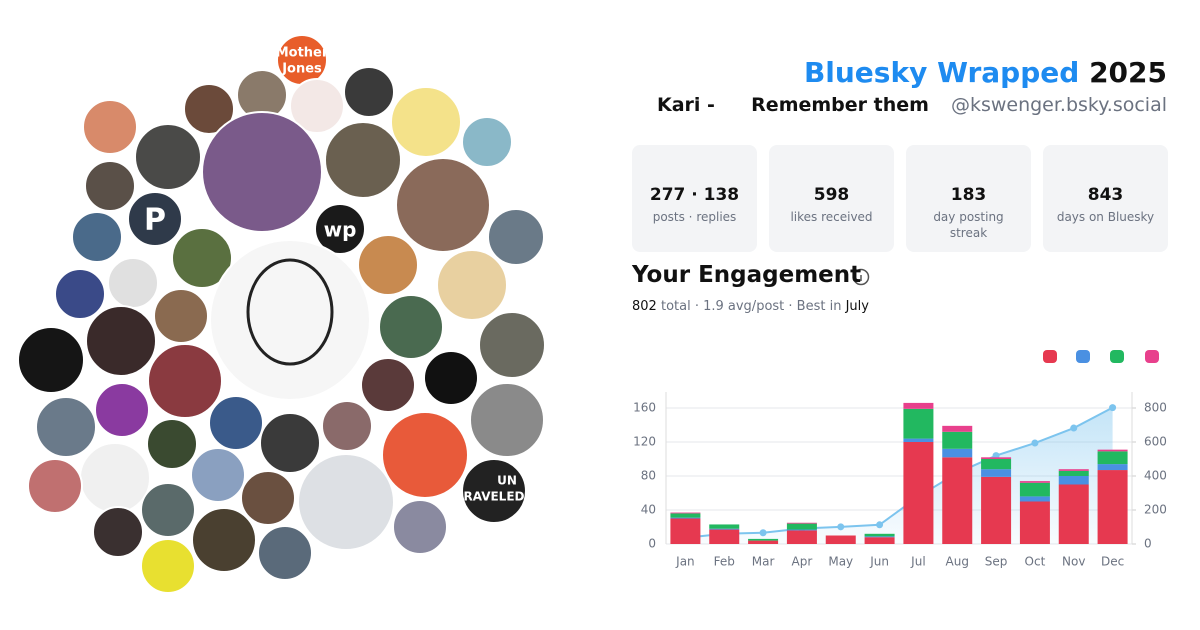  What do you see at coordinates (802, 562) in the screenshot?
I see `x-tick-label: Apr` at bounding box center [802, 562].